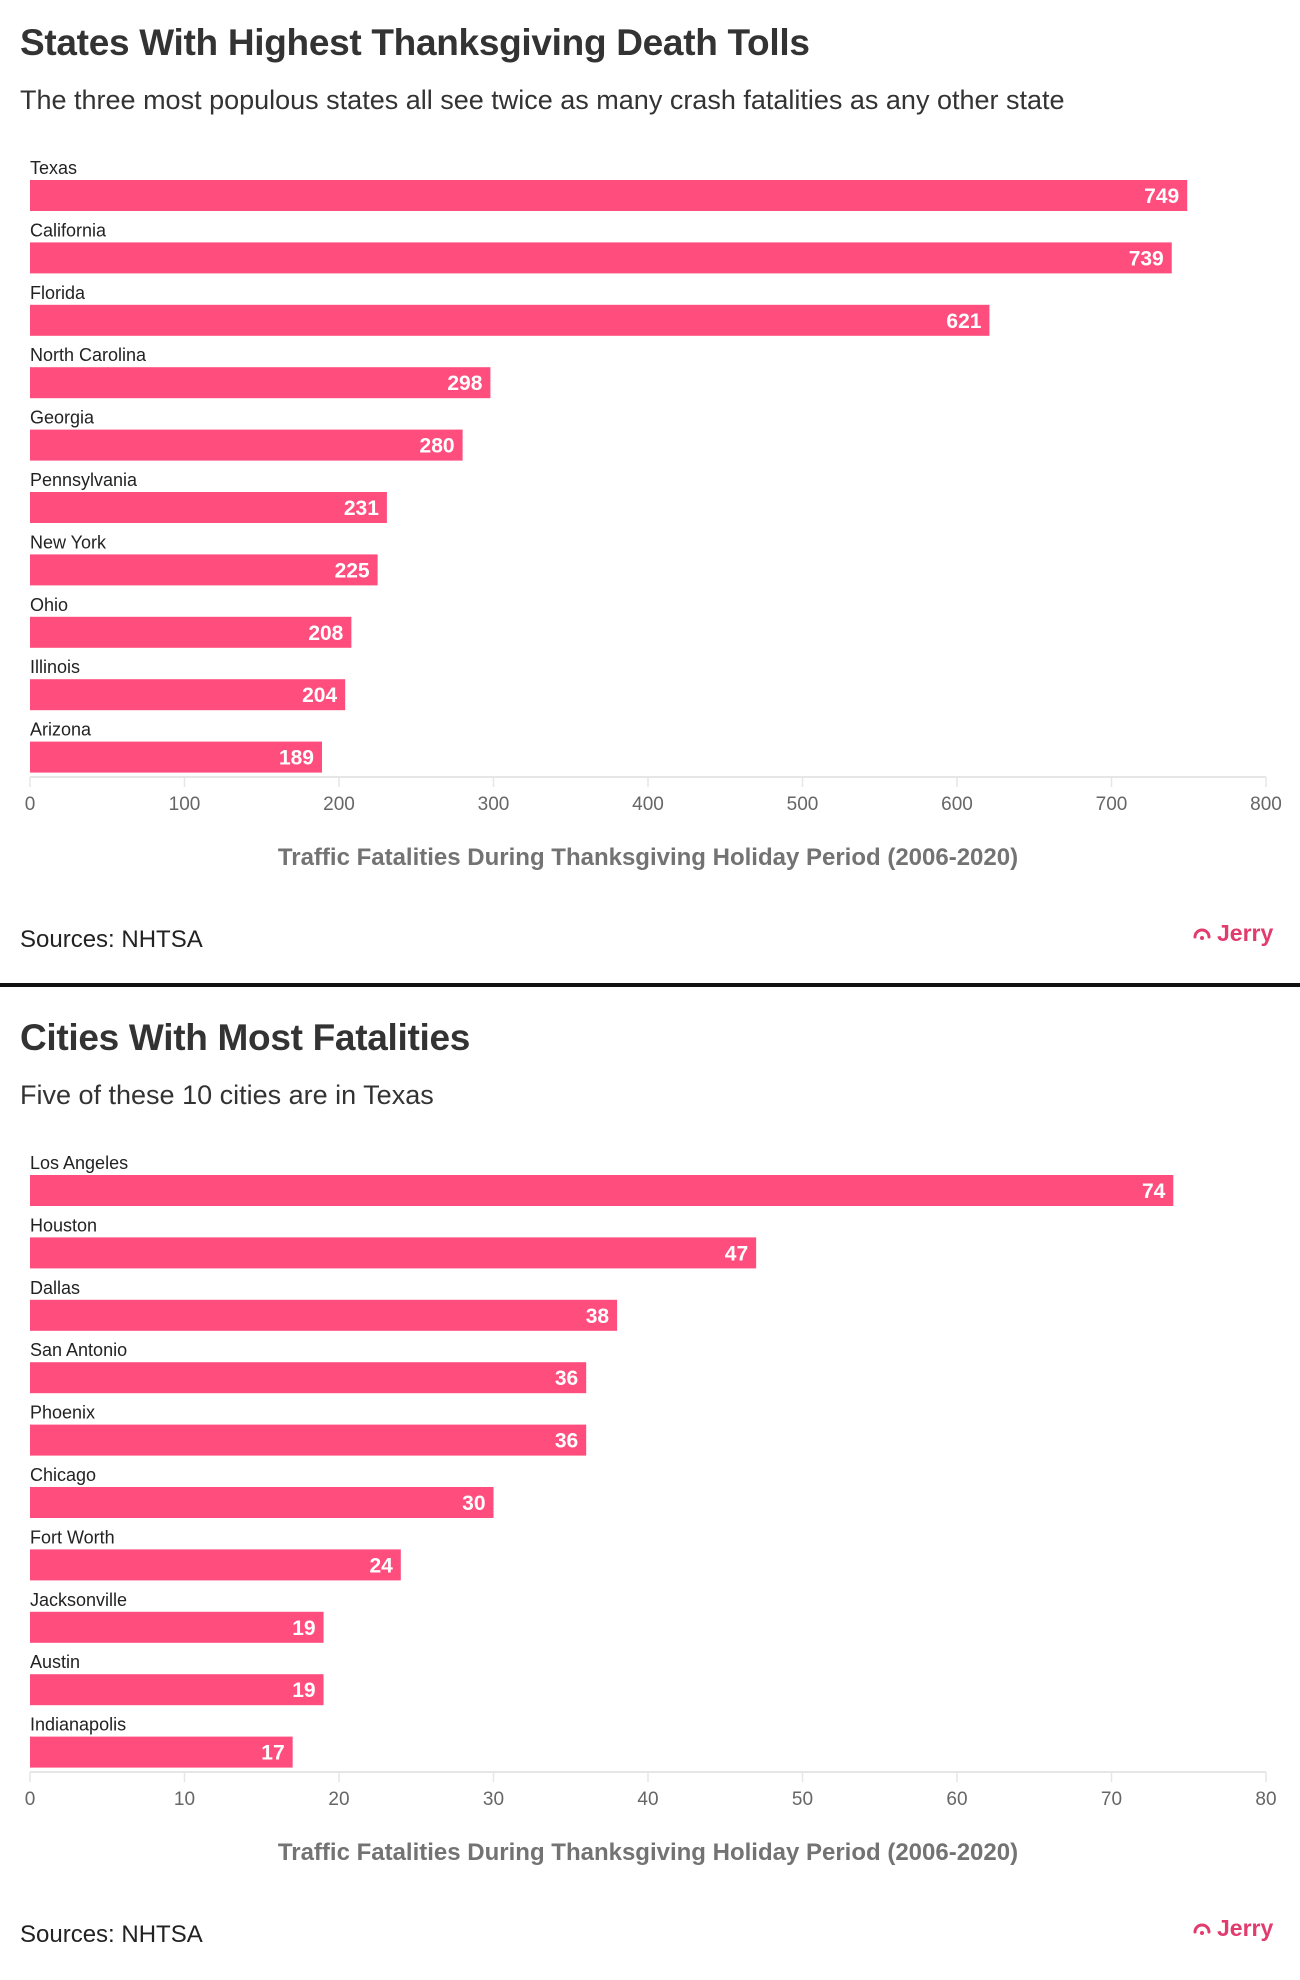 The image size is (1300, 1980). What do you see at coordinates (381, 1565) in the screenshot?
I see `bar-value-label: 24` at bounding box center [381, 1565].